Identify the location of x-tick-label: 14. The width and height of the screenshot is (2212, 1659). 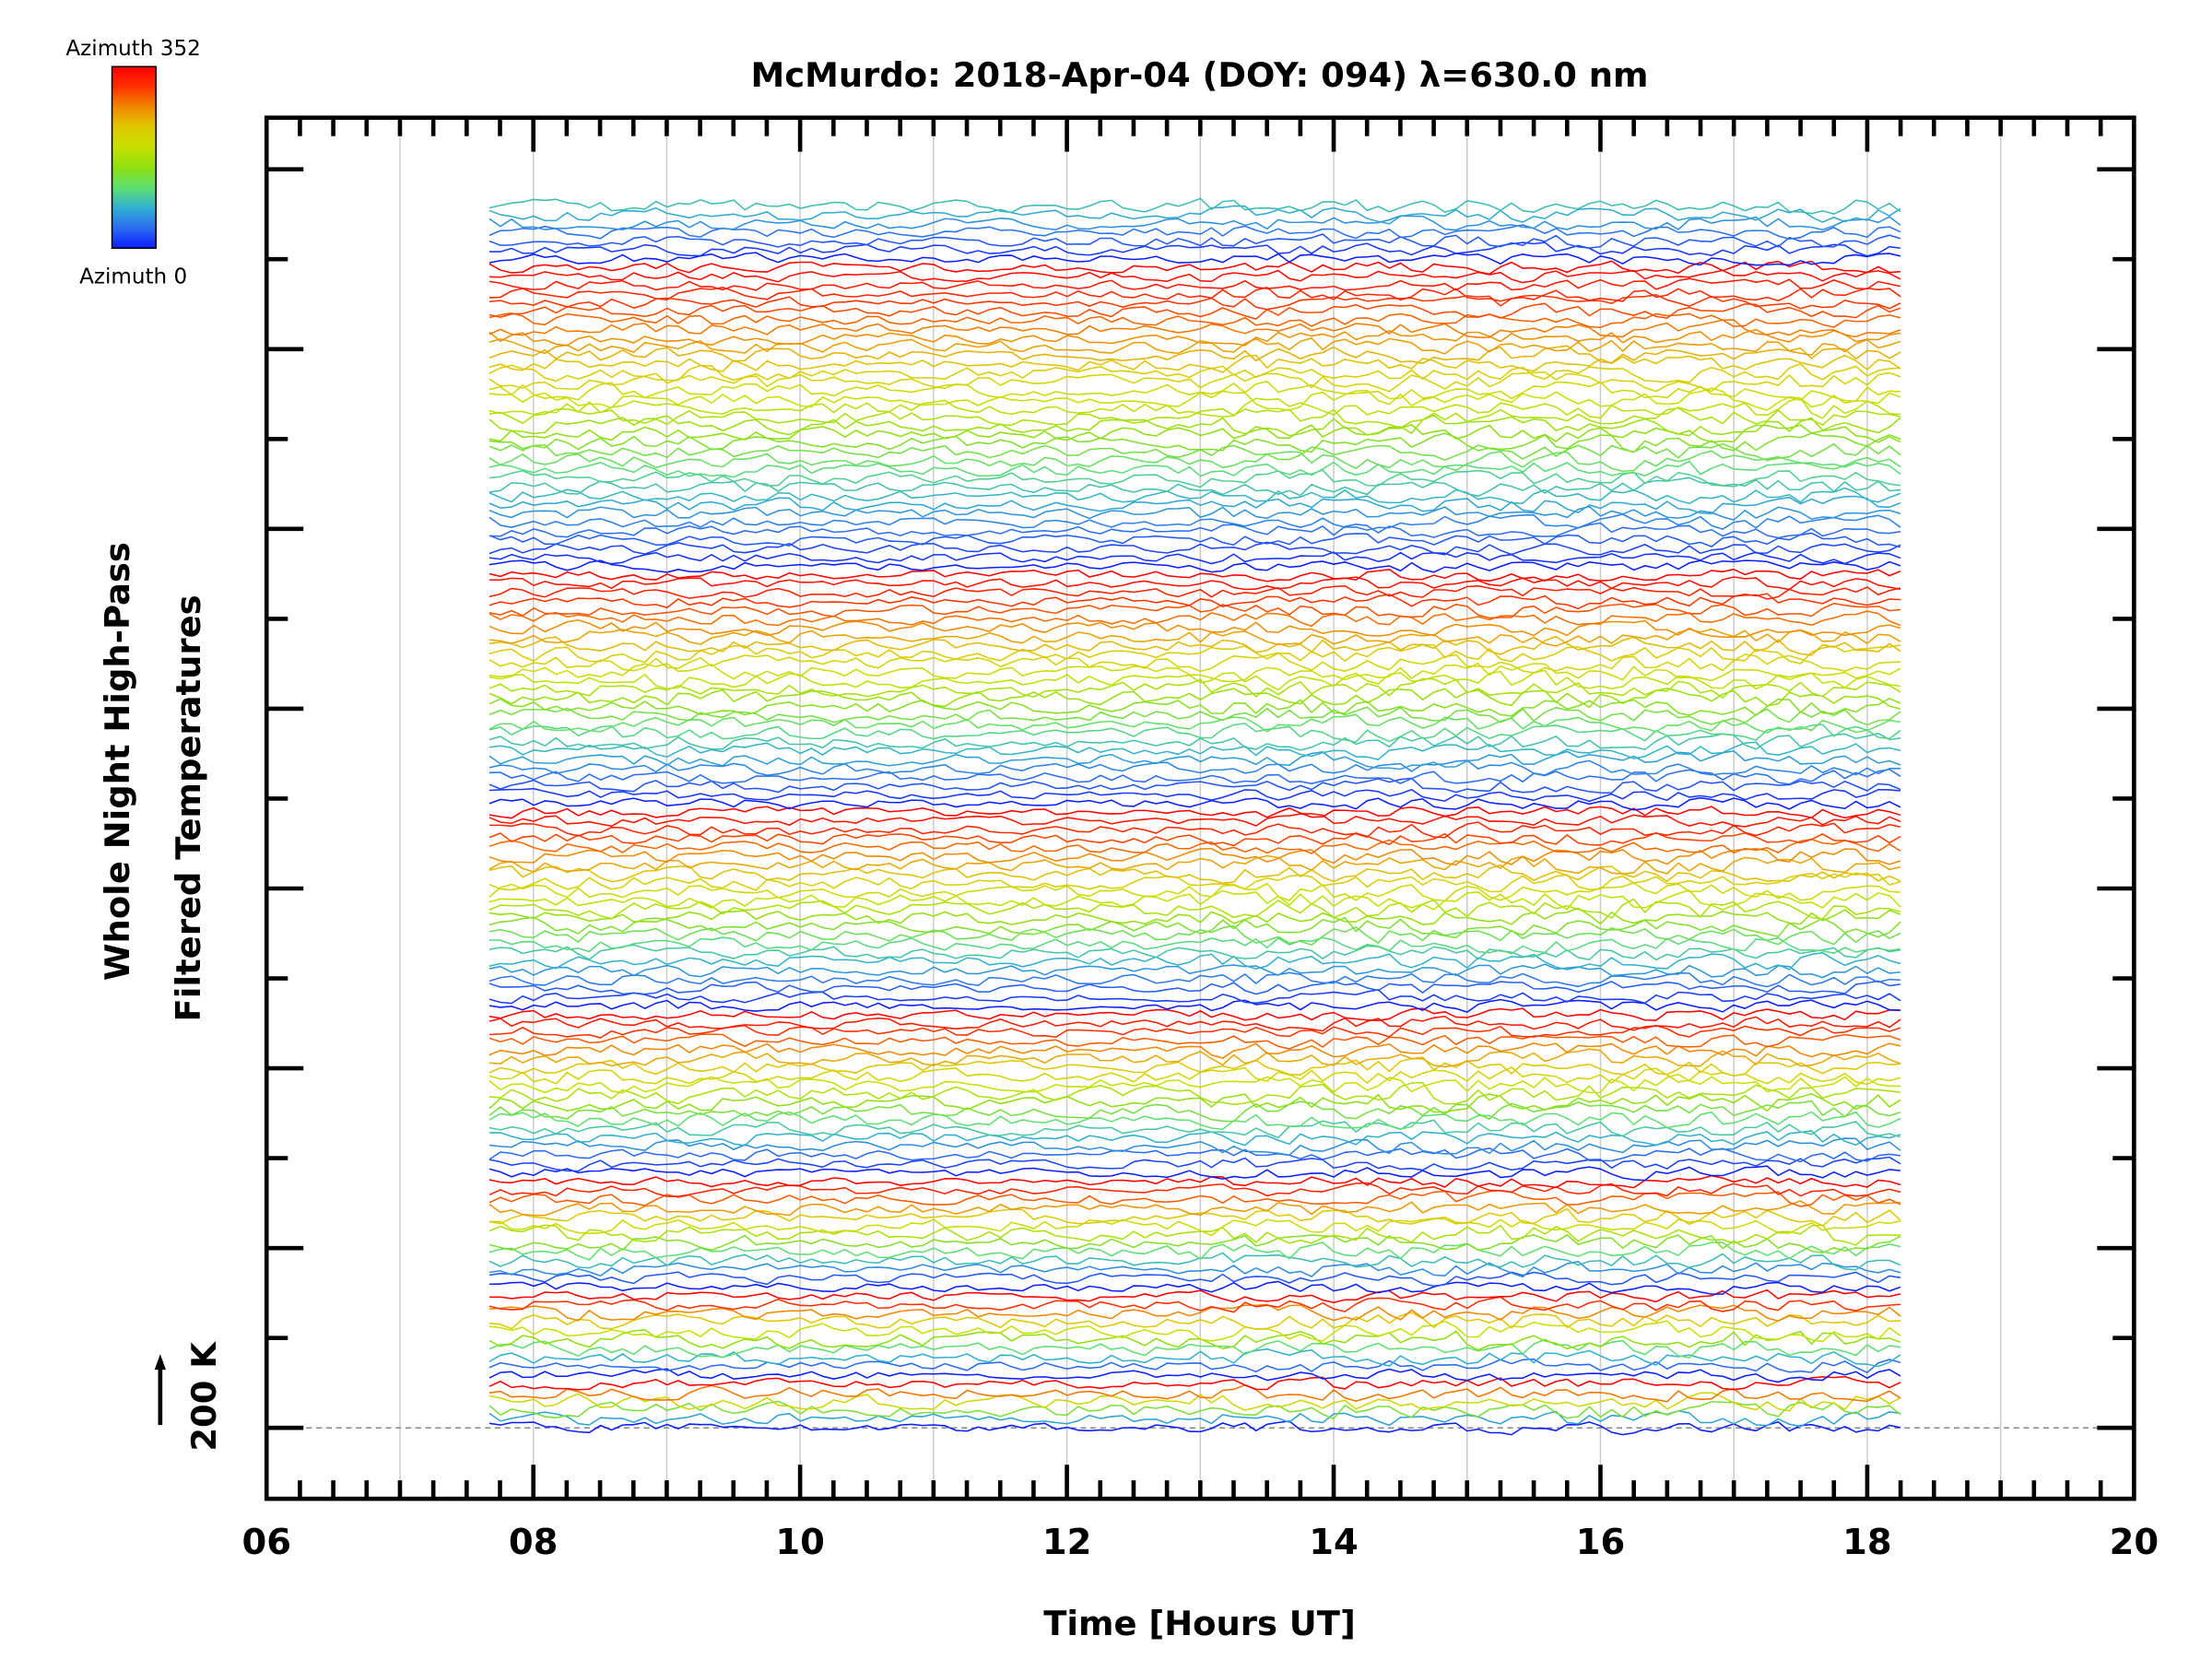
(1334, 1542).